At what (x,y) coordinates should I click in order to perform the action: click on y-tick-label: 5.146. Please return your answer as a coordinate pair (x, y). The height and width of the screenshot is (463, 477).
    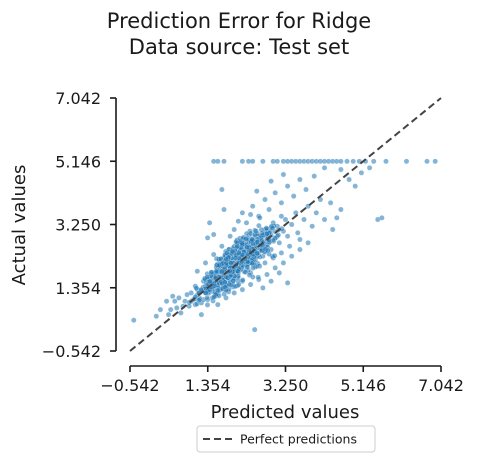
    Looking at the image, I should click on (78, 161).